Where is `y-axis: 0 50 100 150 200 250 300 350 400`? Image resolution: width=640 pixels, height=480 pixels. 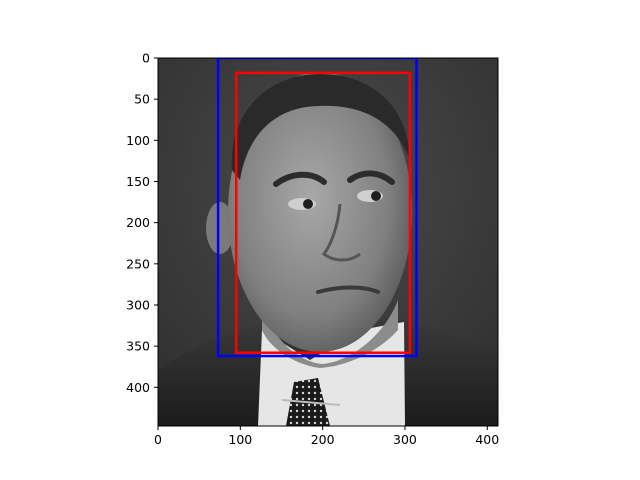 y-axis: 0 50 100 150 200 250 300 350 400 is located at coordinates (142, 223).